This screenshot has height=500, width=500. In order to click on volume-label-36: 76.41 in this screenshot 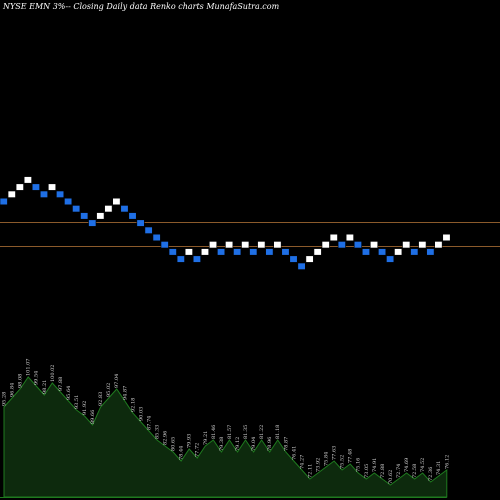, I will do `click(294, 453)`.